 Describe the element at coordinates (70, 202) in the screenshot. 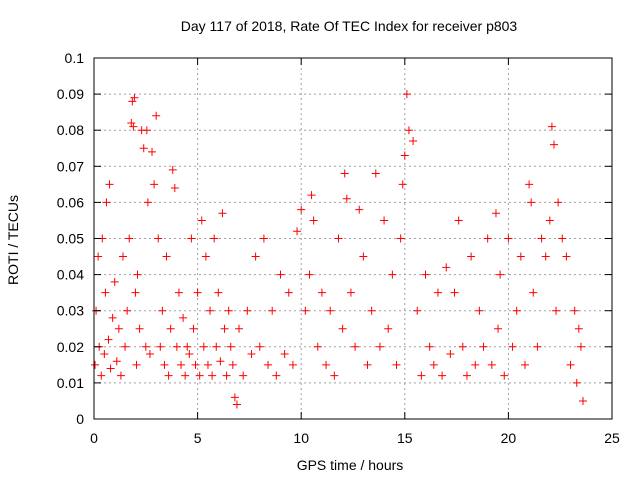

I see `y-tick-label: 0.06` at that location.